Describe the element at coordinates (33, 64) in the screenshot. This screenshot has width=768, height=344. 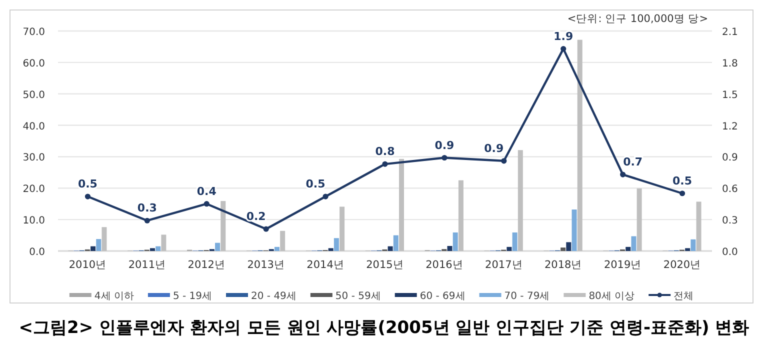
I see `y-tick-label: 60.0` at that location.